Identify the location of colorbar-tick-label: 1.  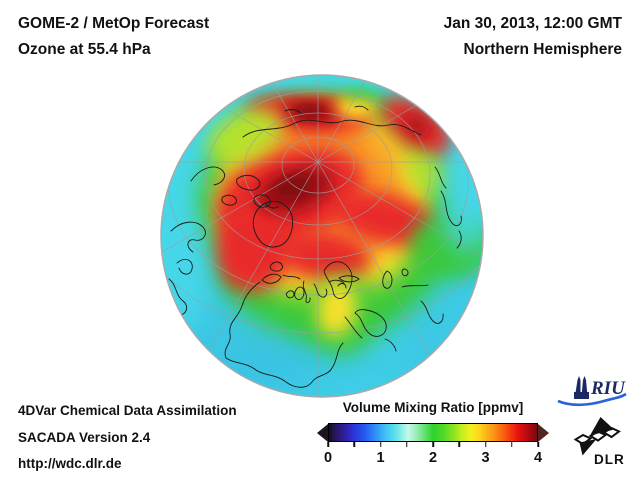
(380, 458).